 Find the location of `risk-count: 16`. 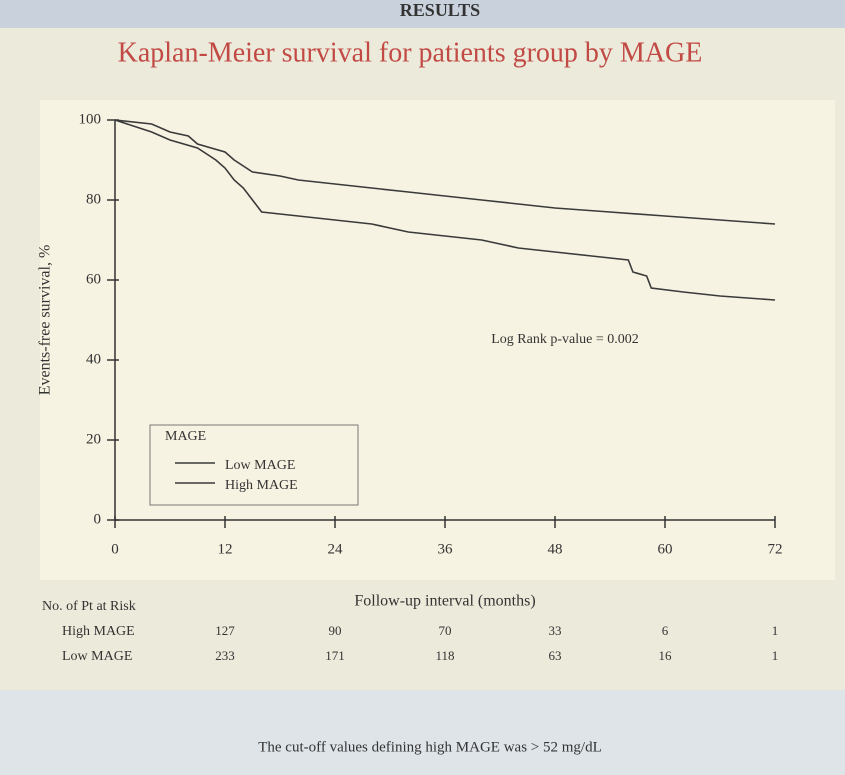

risk-count: 16 is located at coordinates (666, 655).